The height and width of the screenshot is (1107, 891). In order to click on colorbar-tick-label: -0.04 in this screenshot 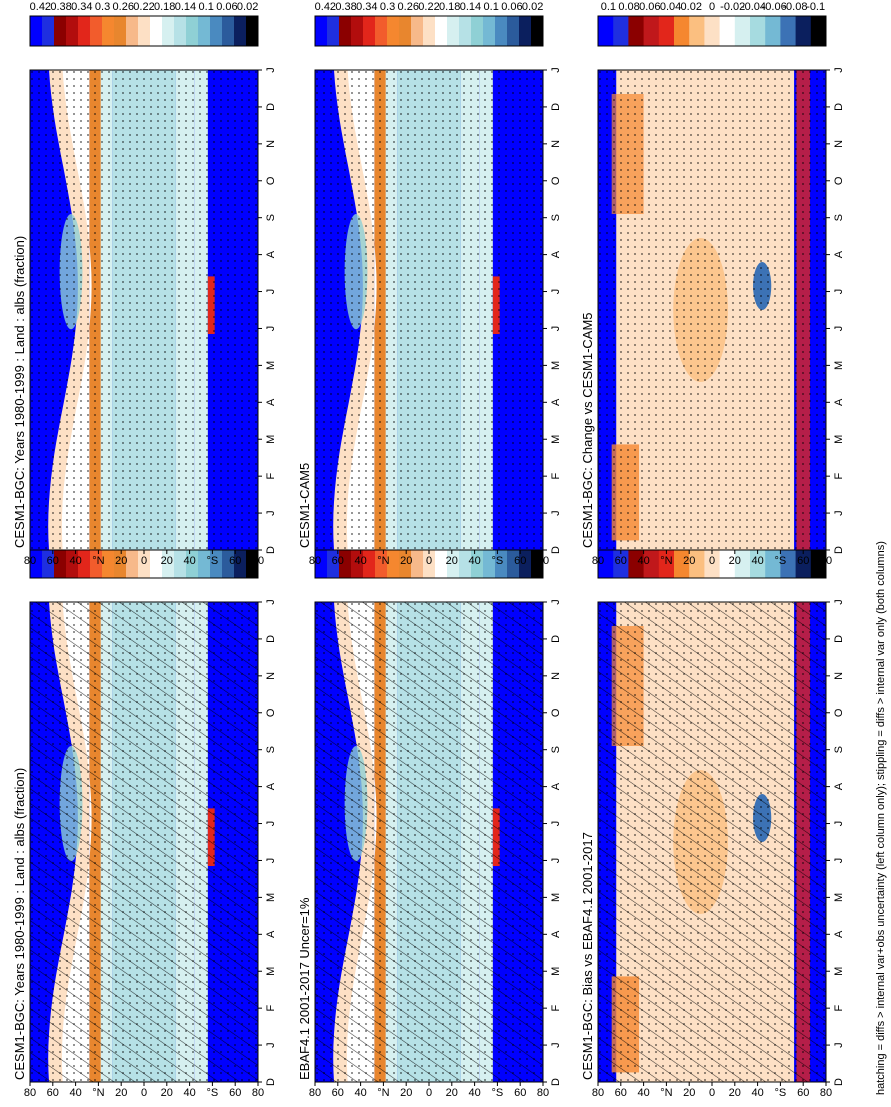, I will do `click(753, 7)`.